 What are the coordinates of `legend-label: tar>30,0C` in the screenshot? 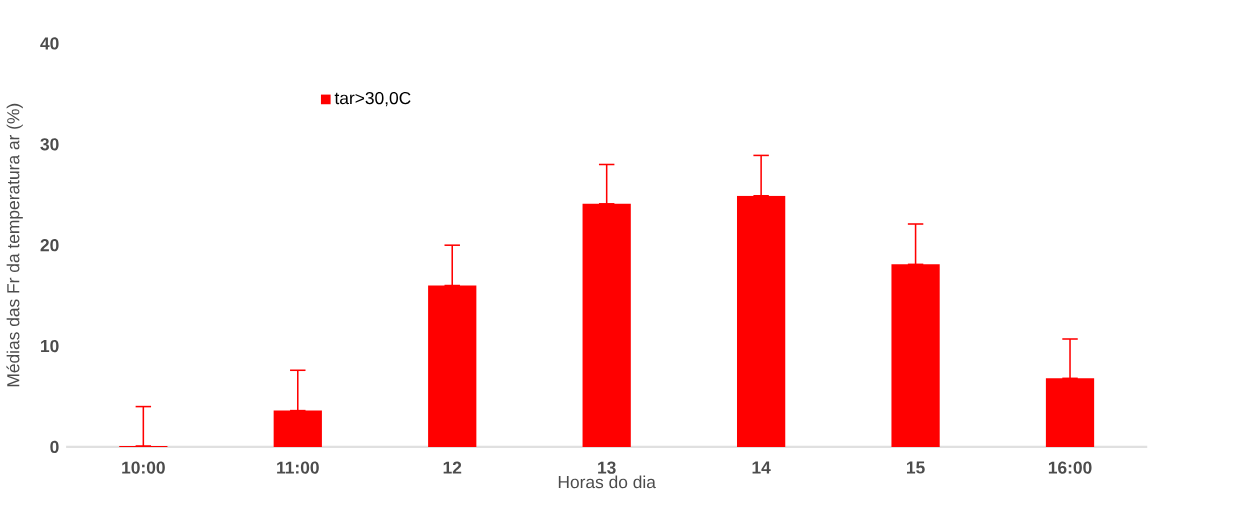 It's located at (372, 99).